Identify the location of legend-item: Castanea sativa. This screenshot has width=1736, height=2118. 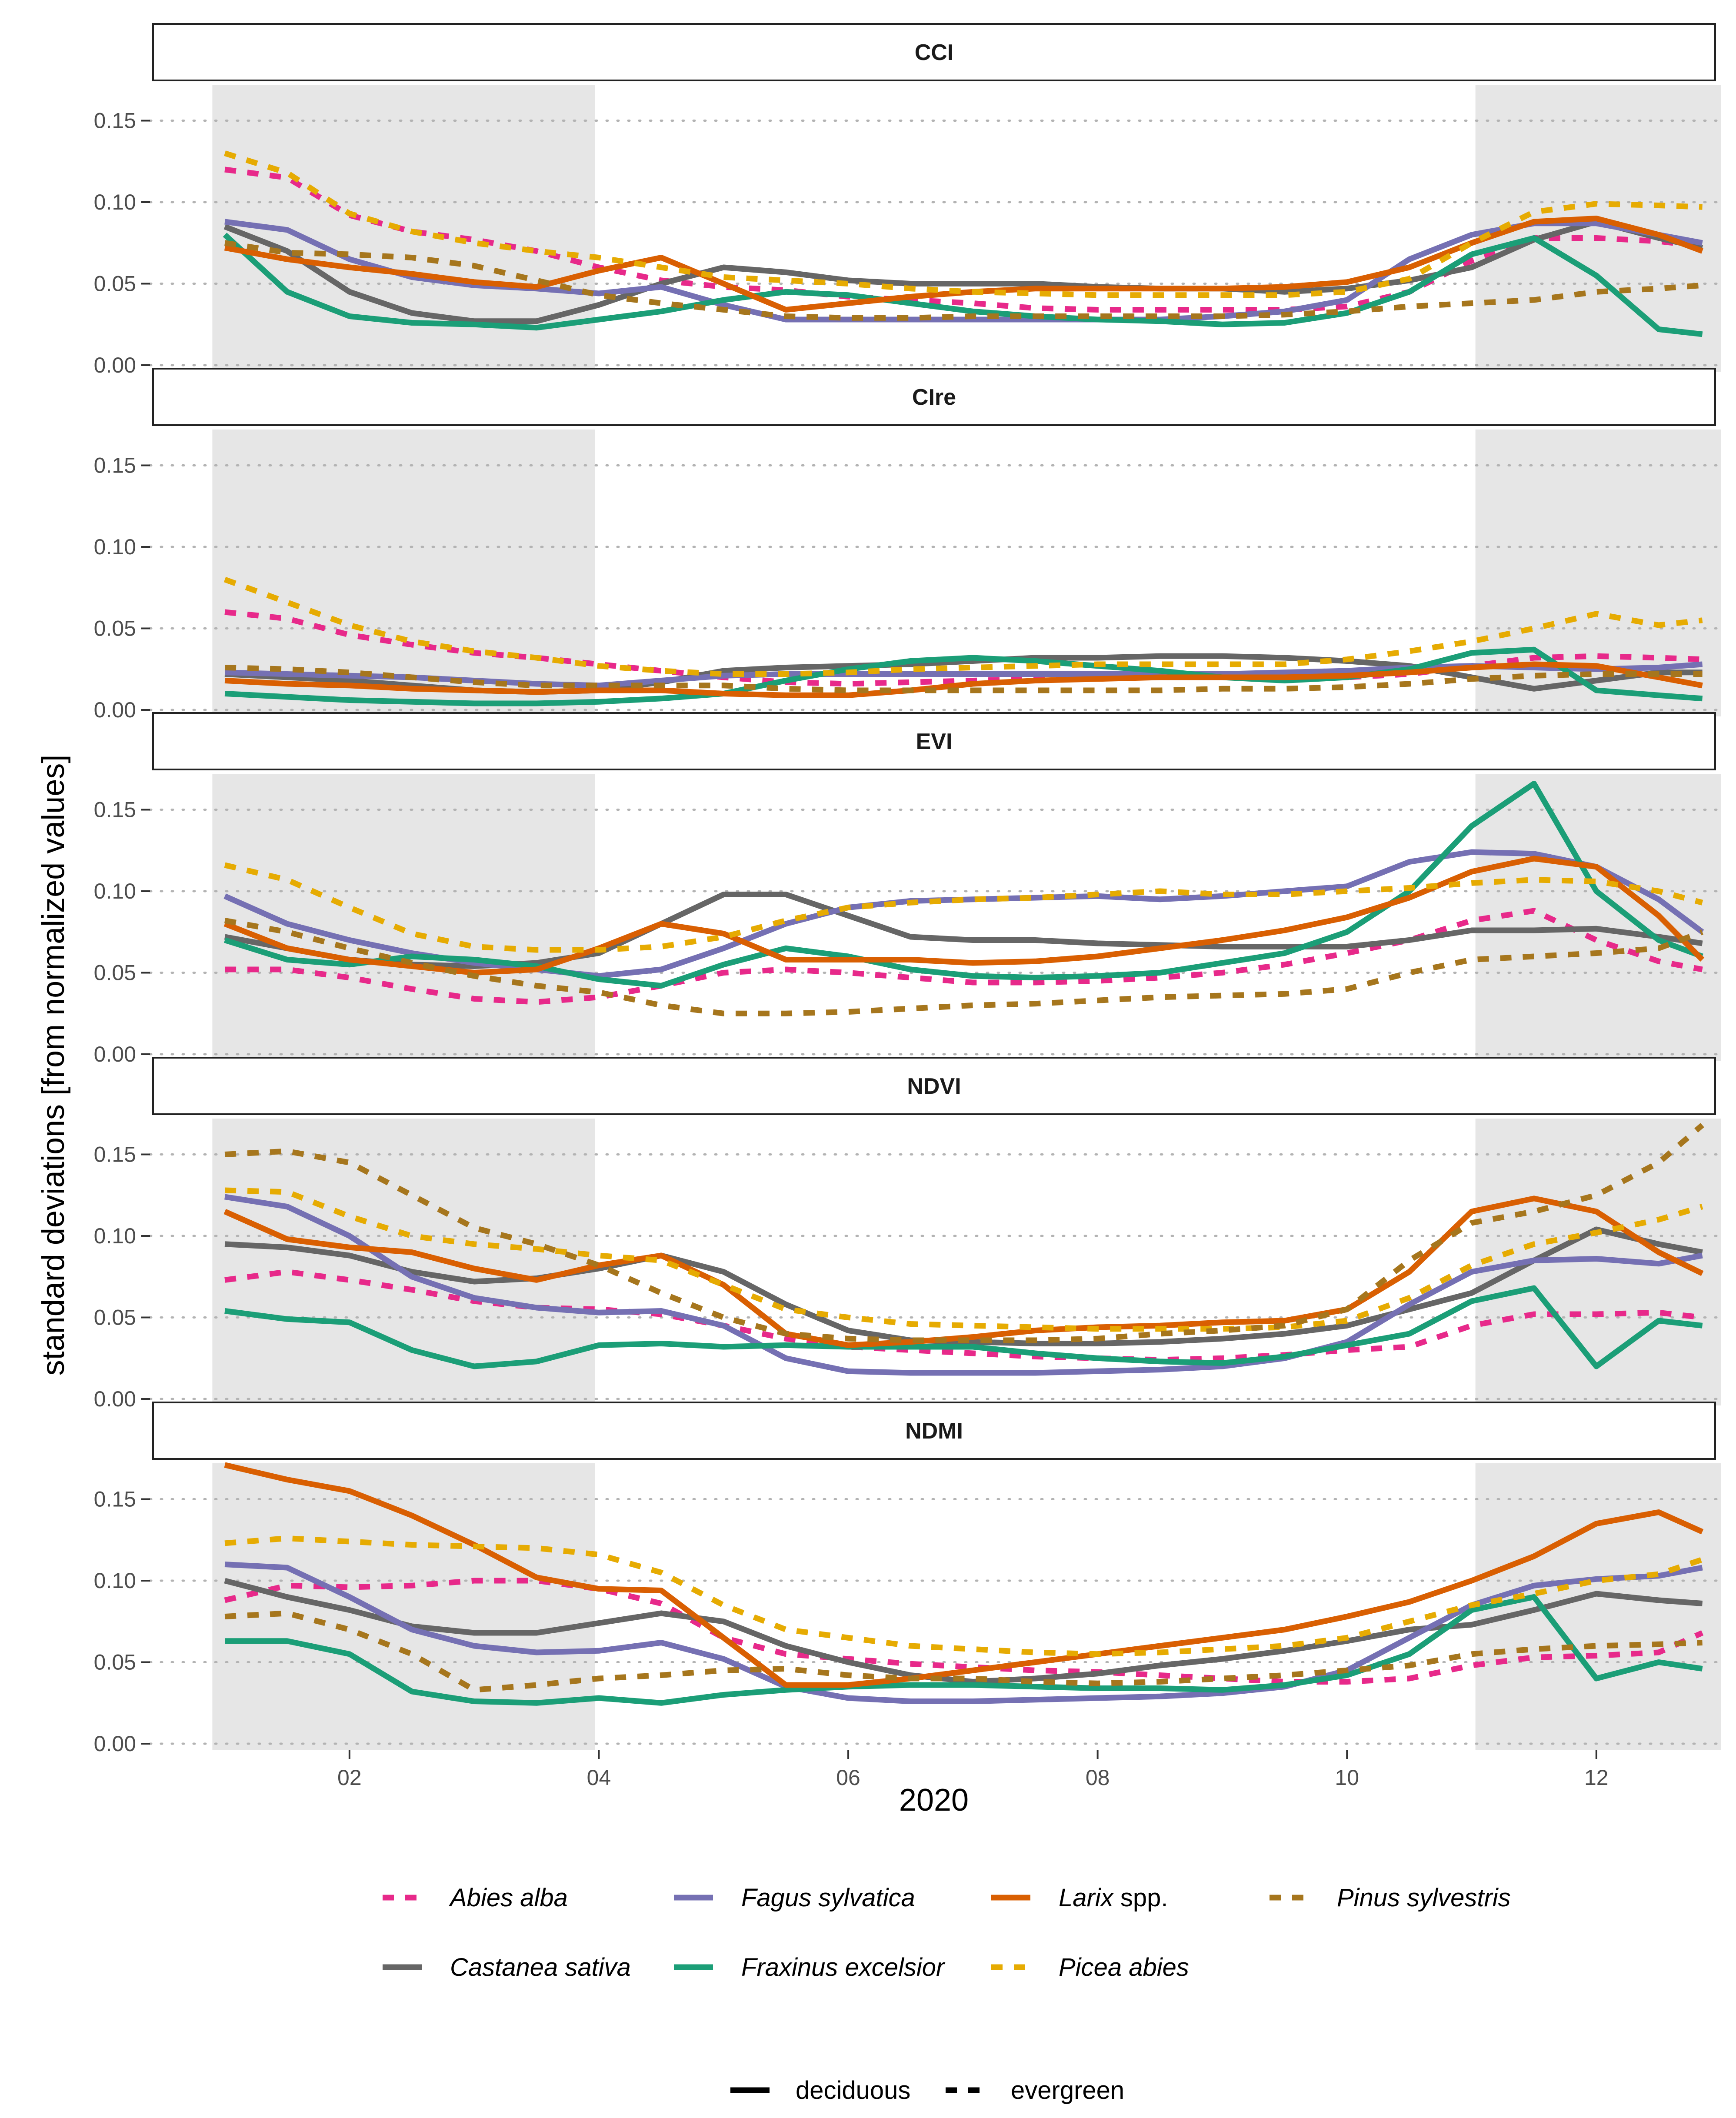
(507, 1967).